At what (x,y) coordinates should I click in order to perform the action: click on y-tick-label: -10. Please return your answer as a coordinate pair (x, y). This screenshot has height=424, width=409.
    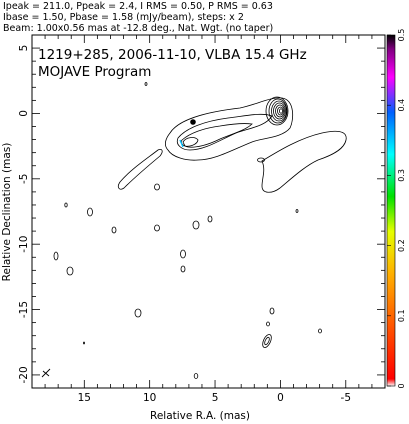
    Looking at the image, I should click on (24, 244).